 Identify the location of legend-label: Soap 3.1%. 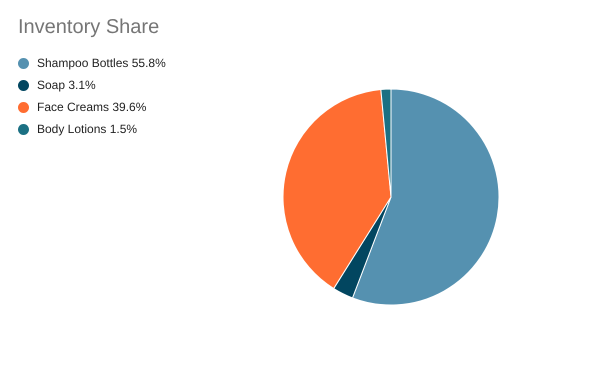
(66, 85).